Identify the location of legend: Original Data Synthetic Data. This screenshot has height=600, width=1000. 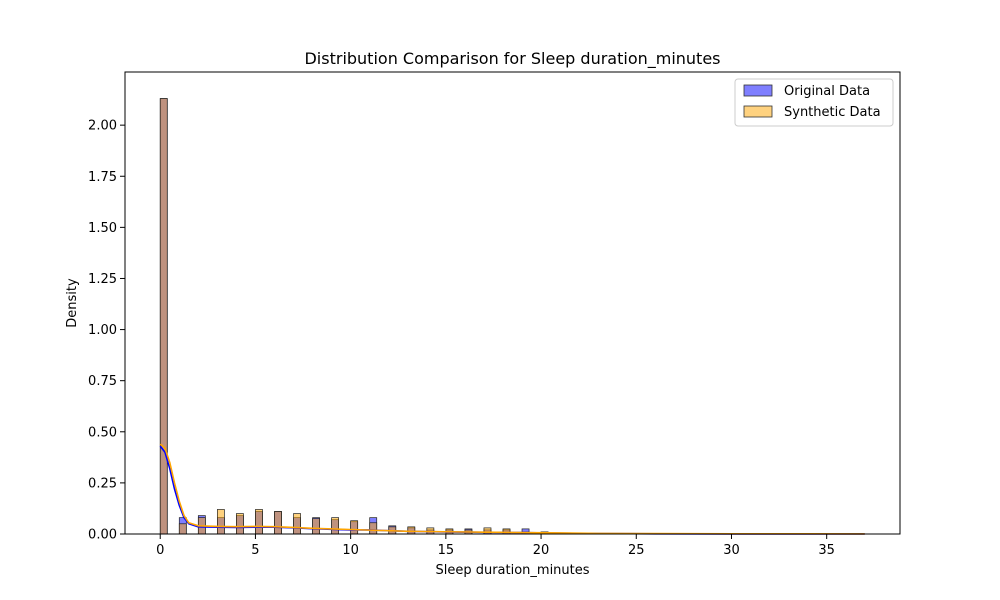
(814, 102).